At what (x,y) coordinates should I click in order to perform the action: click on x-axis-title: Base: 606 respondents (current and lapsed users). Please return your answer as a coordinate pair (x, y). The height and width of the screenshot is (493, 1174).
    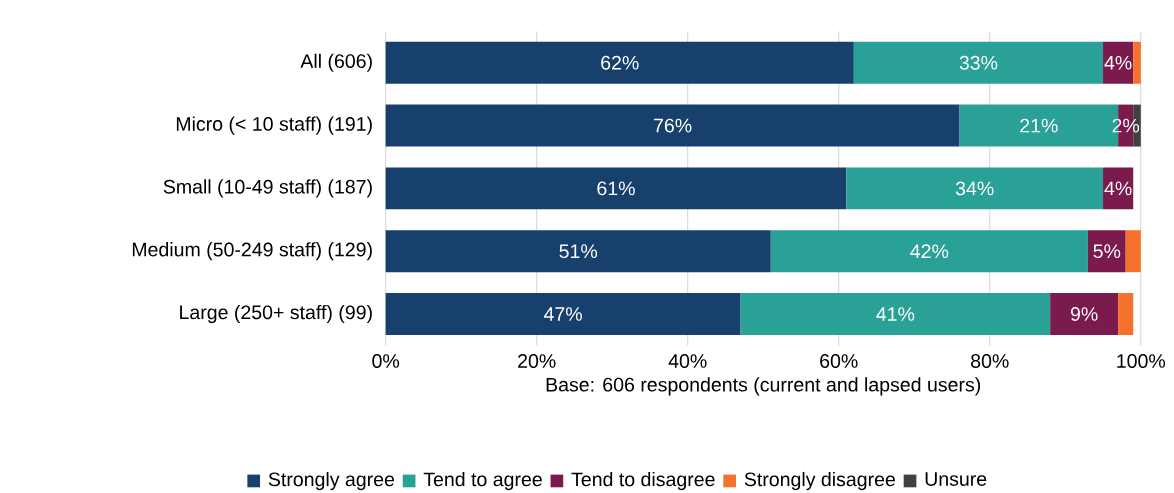
    Looking at the image, I should click on (763, 386).